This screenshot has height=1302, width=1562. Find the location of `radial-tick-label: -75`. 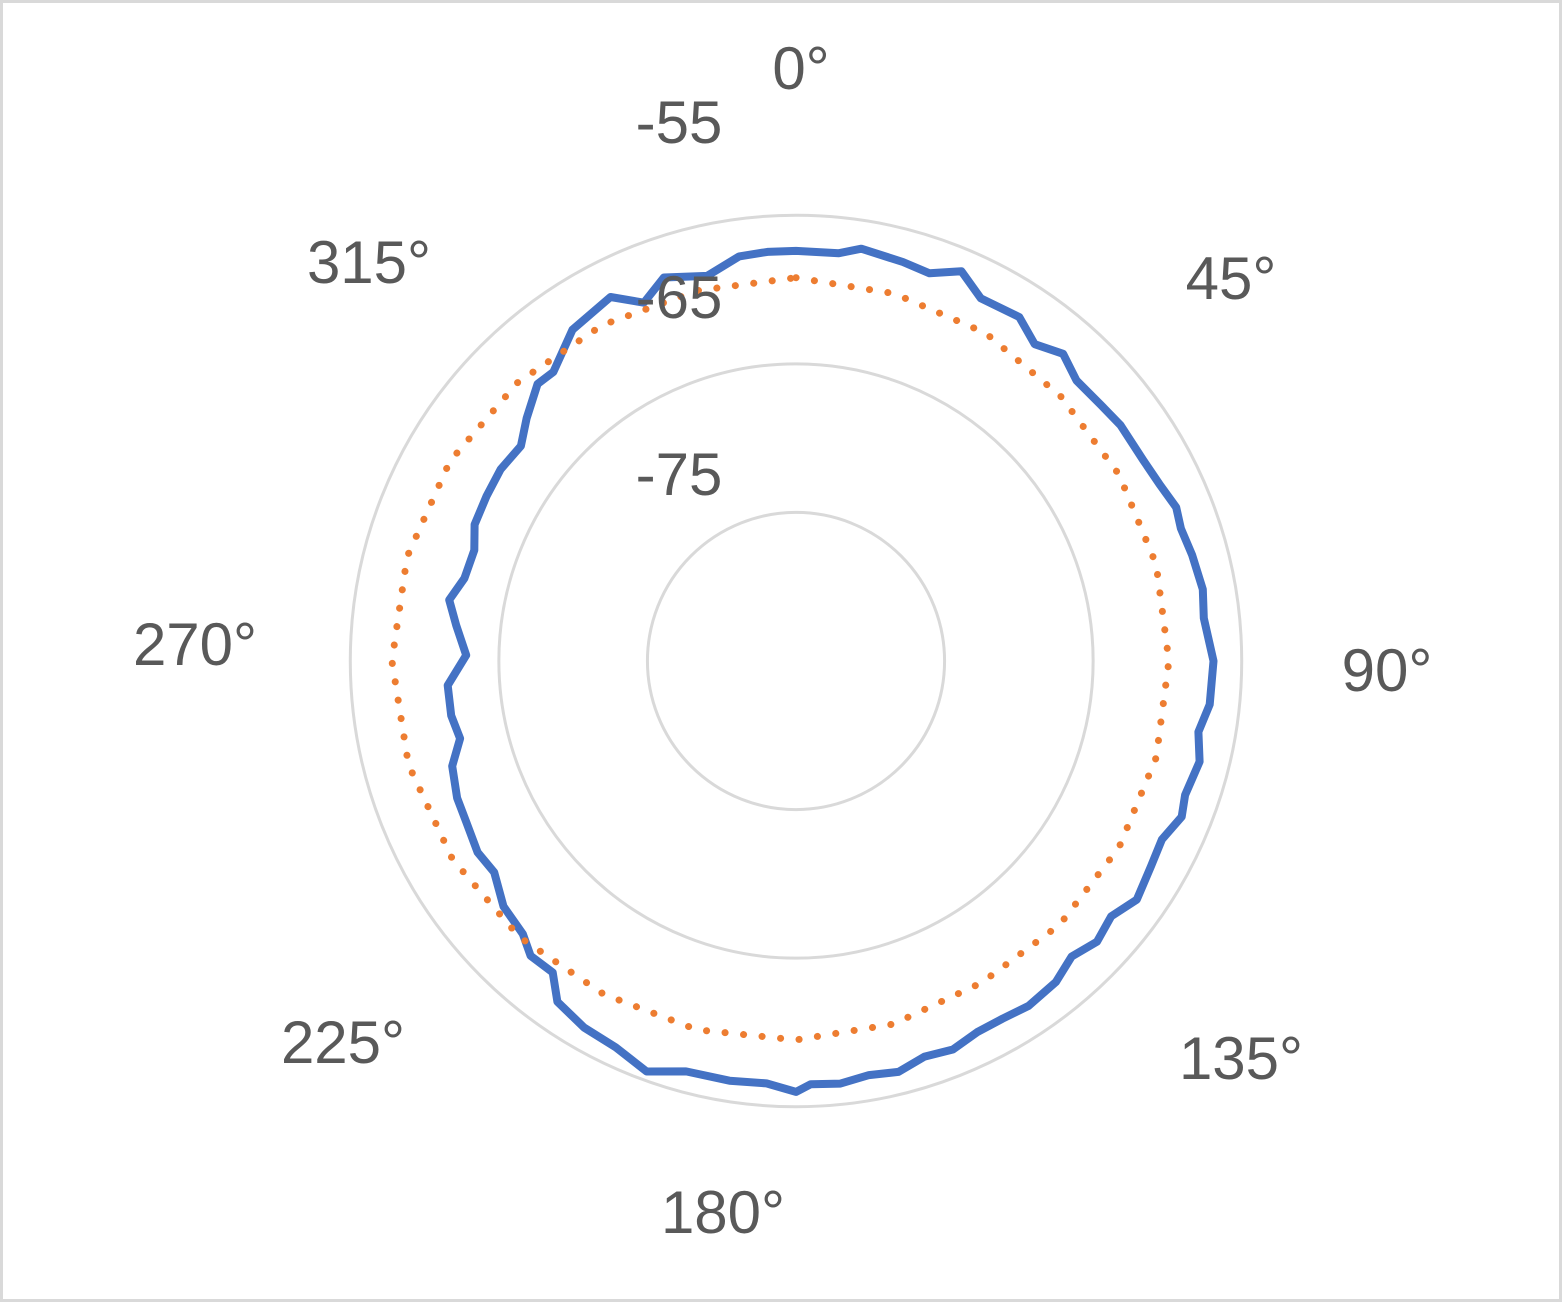

radial-tick-label: -75 is located at coordinates (679, 474).